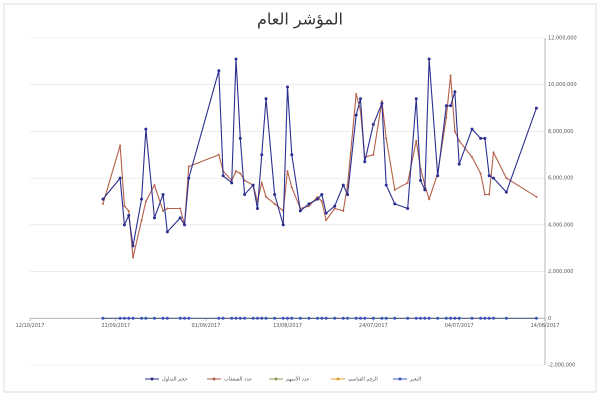 This screenshot has height=400, width=600. What do you see at coordinates (30, 326) in the screenshot?
I see `x-tick-label: 12/10/2017` at bounding box center [30, 326].